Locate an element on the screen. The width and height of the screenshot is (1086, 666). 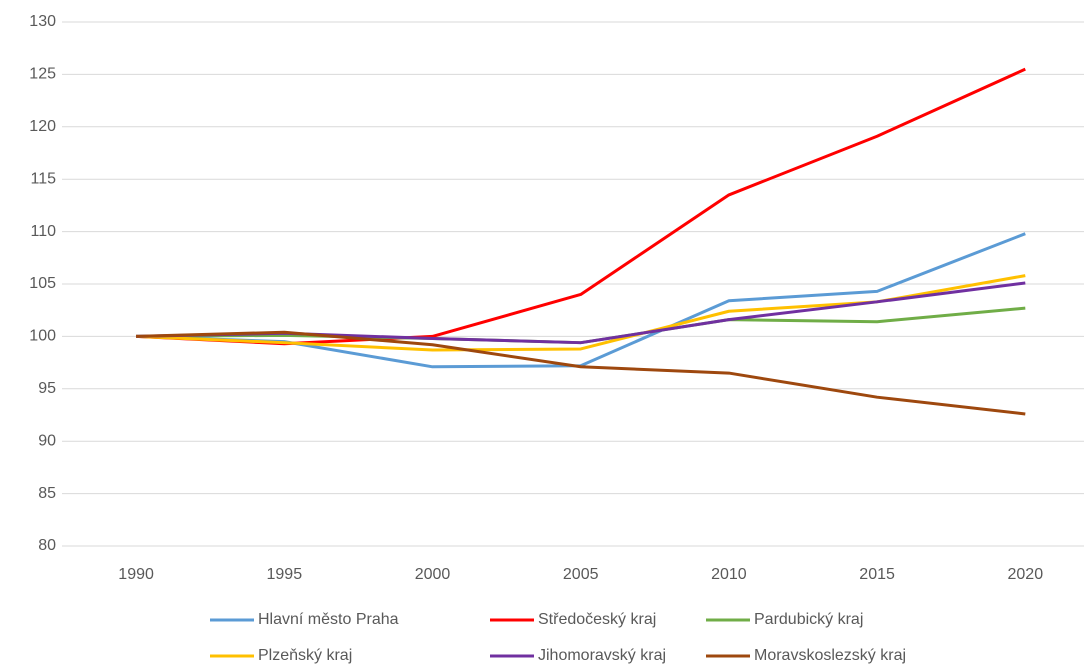
y-tick-label: 100 is located at coordinates (42, 336).